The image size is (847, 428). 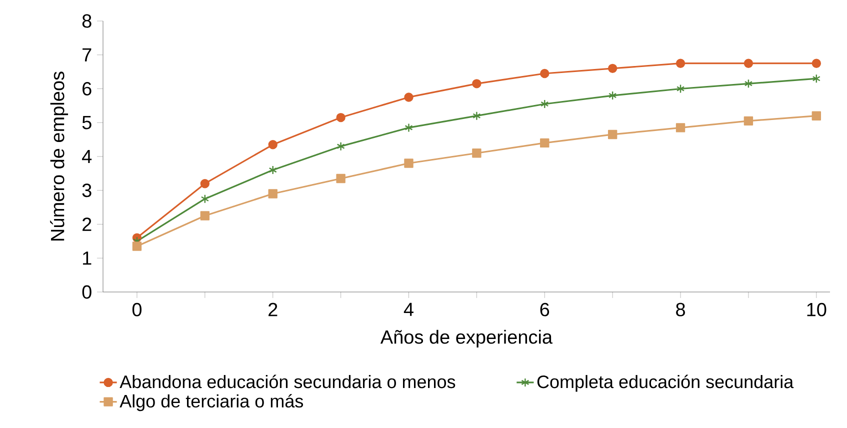 What do you see at coordinates (466, 339) in the screenshot?
I see `x-axis-title: Años de experiencia` at bounding box center [466, 339].